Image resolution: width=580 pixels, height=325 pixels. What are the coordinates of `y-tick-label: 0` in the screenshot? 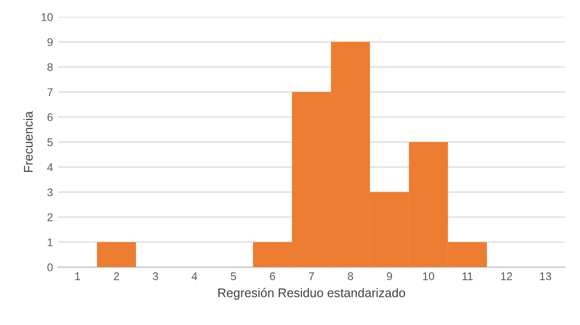 It's located at (50, 267).